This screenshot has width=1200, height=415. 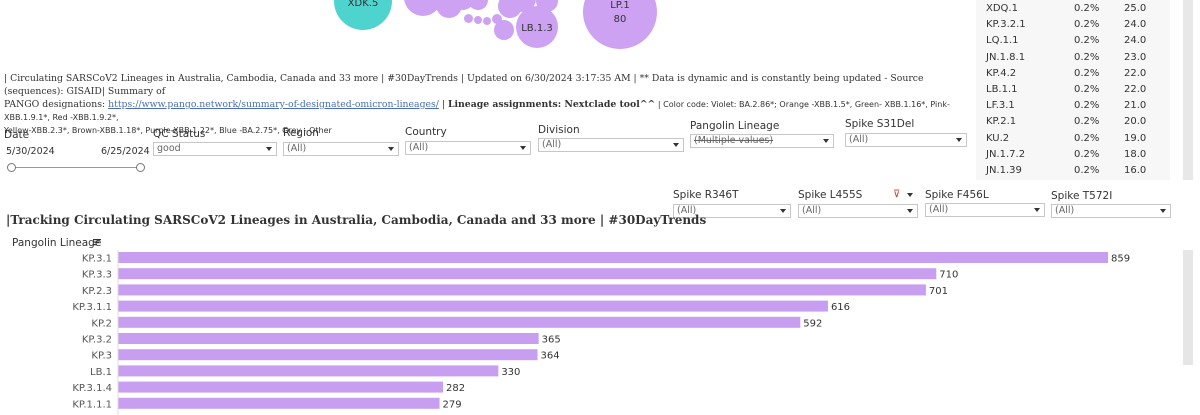 I want to click on country-select: (All), so click(x=468, y=148).